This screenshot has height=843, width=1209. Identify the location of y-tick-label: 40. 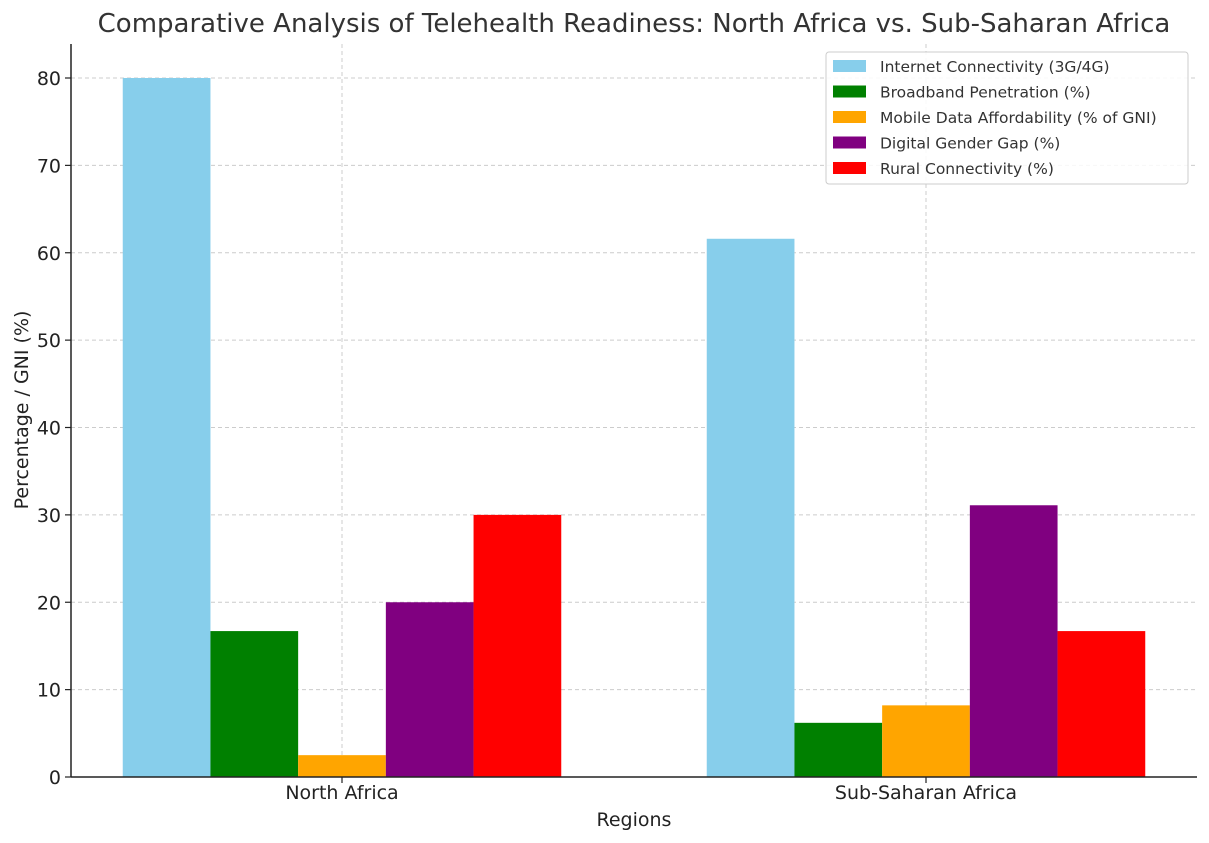
(49, 429).